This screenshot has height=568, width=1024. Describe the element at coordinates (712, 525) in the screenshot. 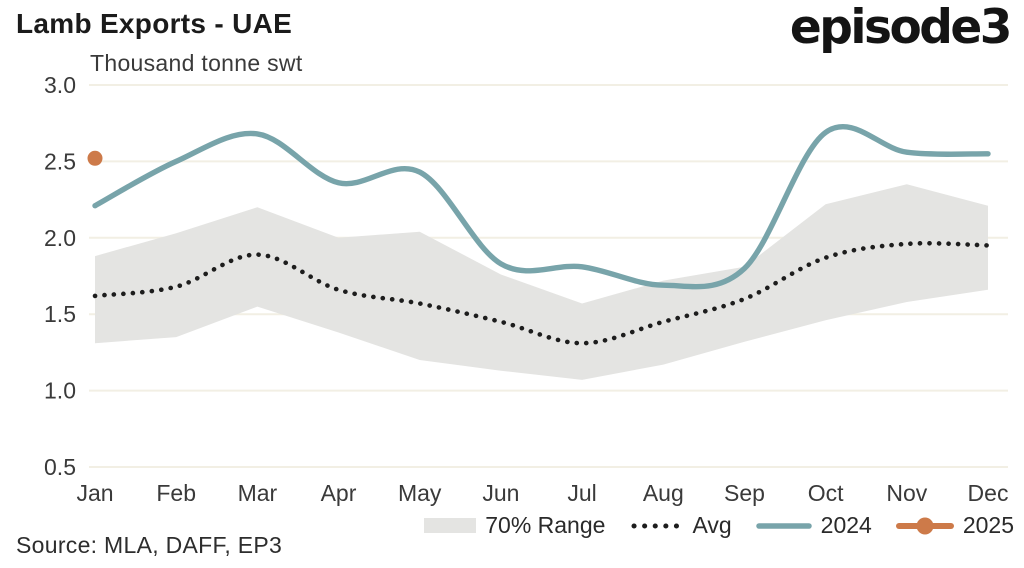

I see `legend-label-avg: Avg` at that location.